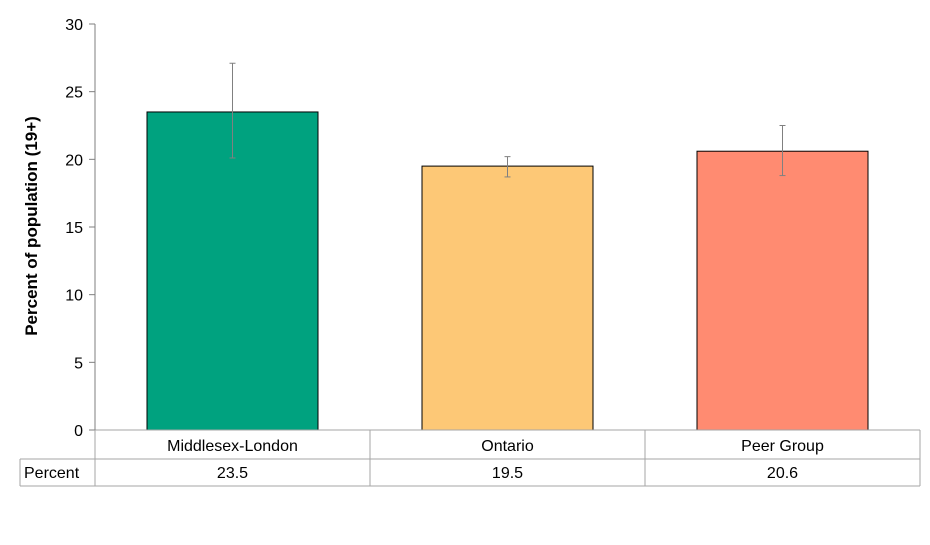  I want to click on y-axis-ticks: 0 5 10 15 20 25 30, so click(80, 228).